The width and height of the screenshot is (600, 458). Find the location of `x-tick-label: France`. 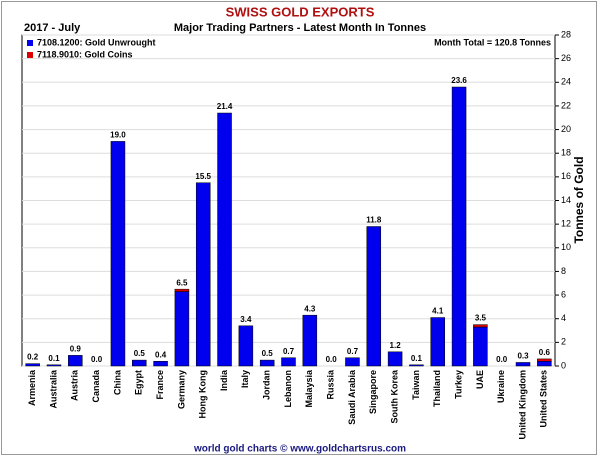

x-tick-label: France is located at coordinates (160, 385).